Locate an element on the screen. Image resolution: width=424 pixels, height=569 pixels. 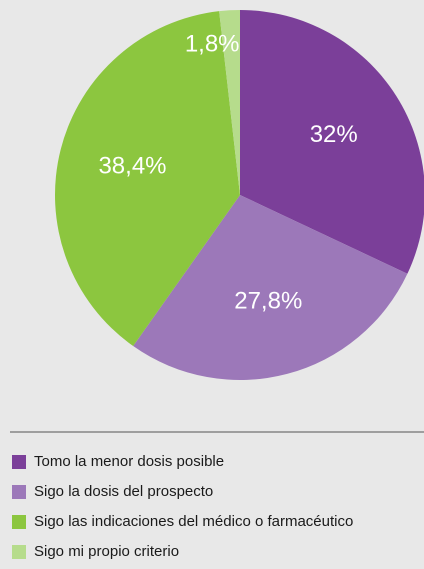
value-label: 27,8% is located at coordinates (268, 301).